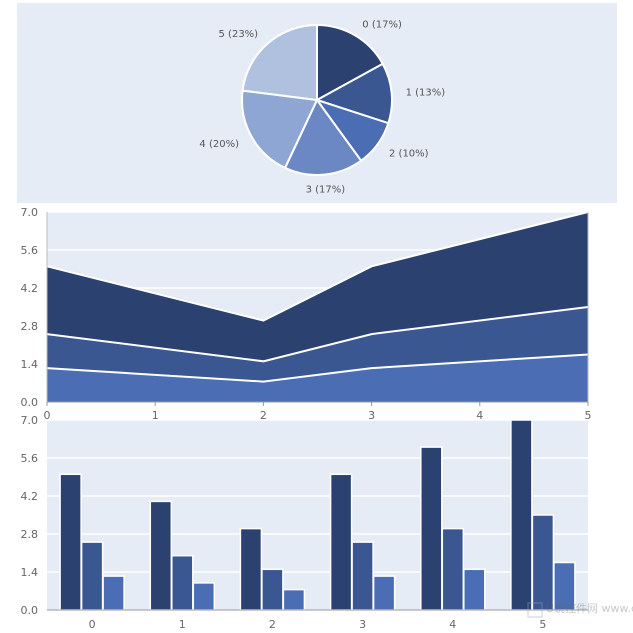 This screenshot has width=633, height=633. Describe the element at coordinates (382, 24) in the screenshot. I see `pie-label-0: 0 (17%)` at that location.